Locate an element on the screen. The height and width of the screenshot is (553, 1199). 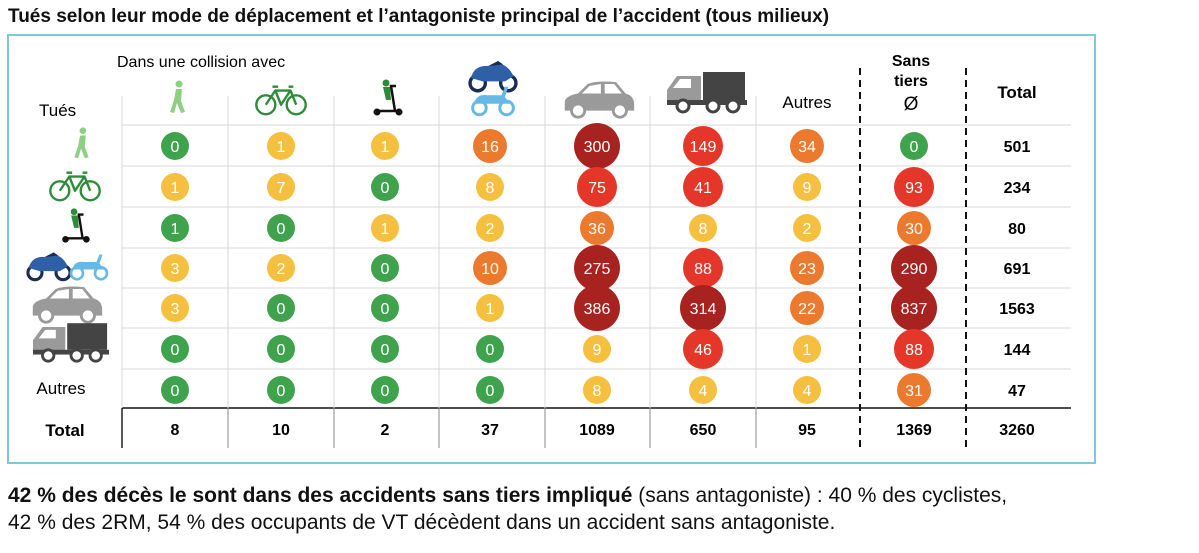
bubble-value: 275 is located at coordinates (597, 269).